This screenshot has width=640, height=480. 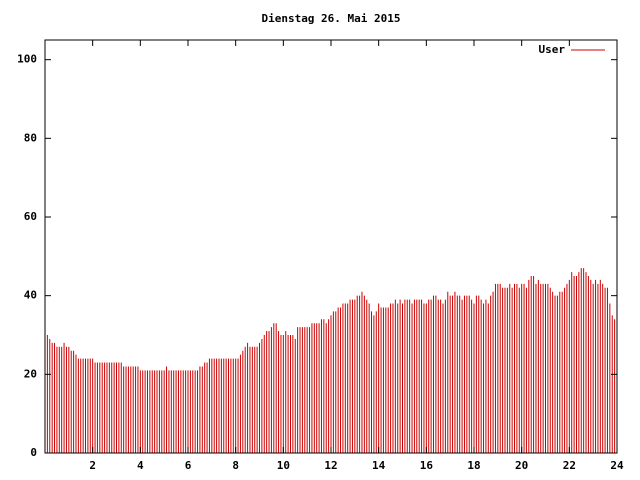 I want to click on x-tick-label: 14, so click(x=379, y=465).